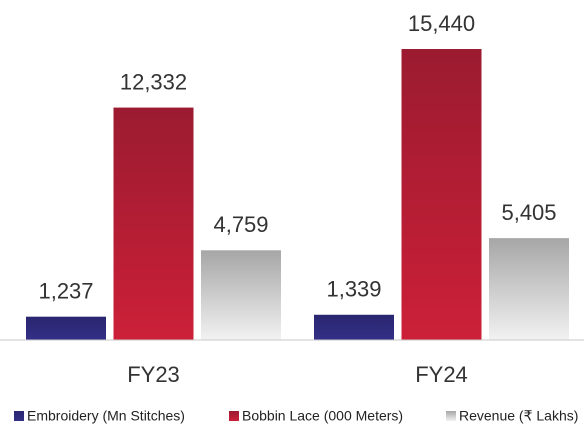  Describe the element at coordinates (441, 374) in the screenshot. I see `x-tick-label: FY24` at that location.